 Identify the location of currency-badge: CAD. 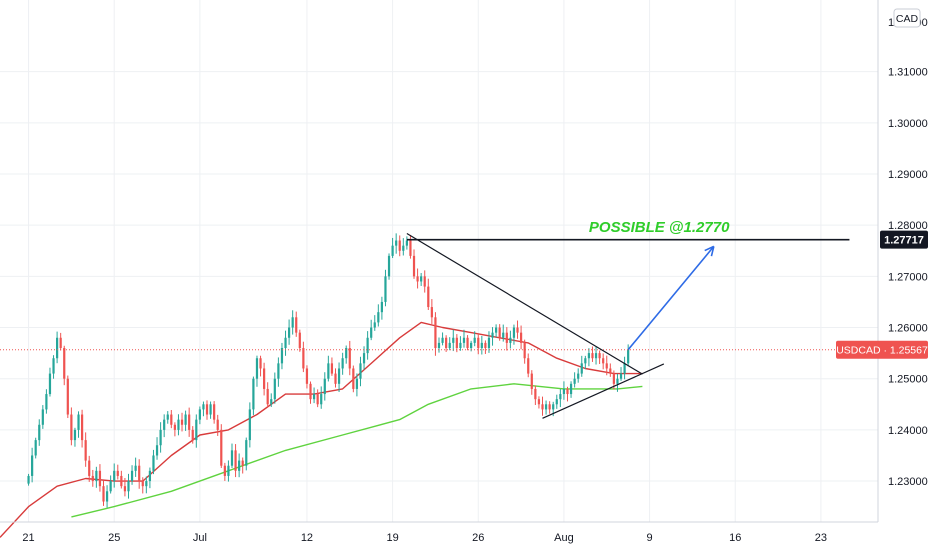
(907, 19).